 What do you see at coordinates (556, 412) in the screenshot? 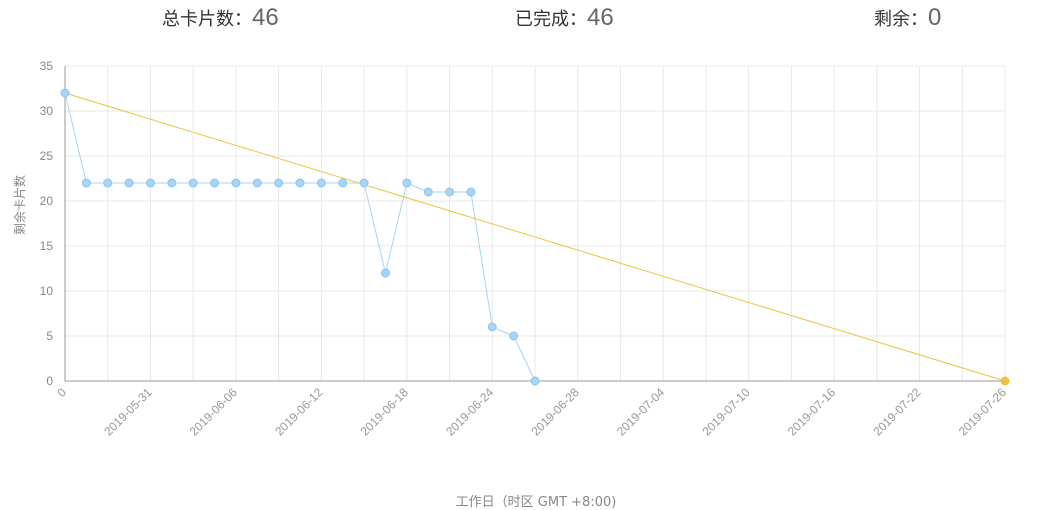
I see `x-tick-label: 2019-06-28` at bounding box center [556, 412].